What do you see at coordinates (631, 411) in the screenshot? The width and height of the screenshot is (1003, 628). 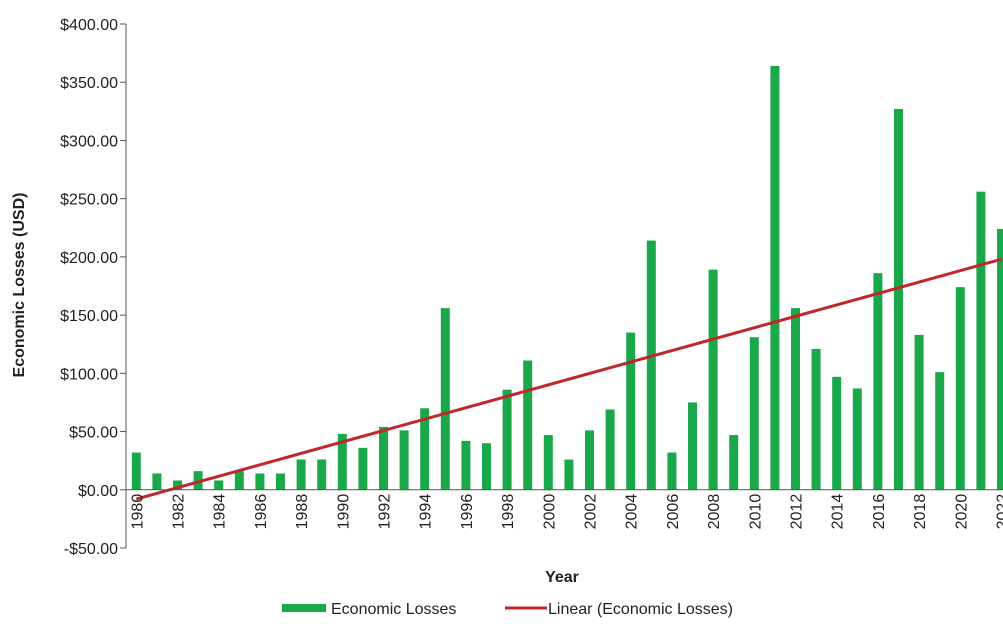 I see `bar-2004` at bounding box center [631, 411].